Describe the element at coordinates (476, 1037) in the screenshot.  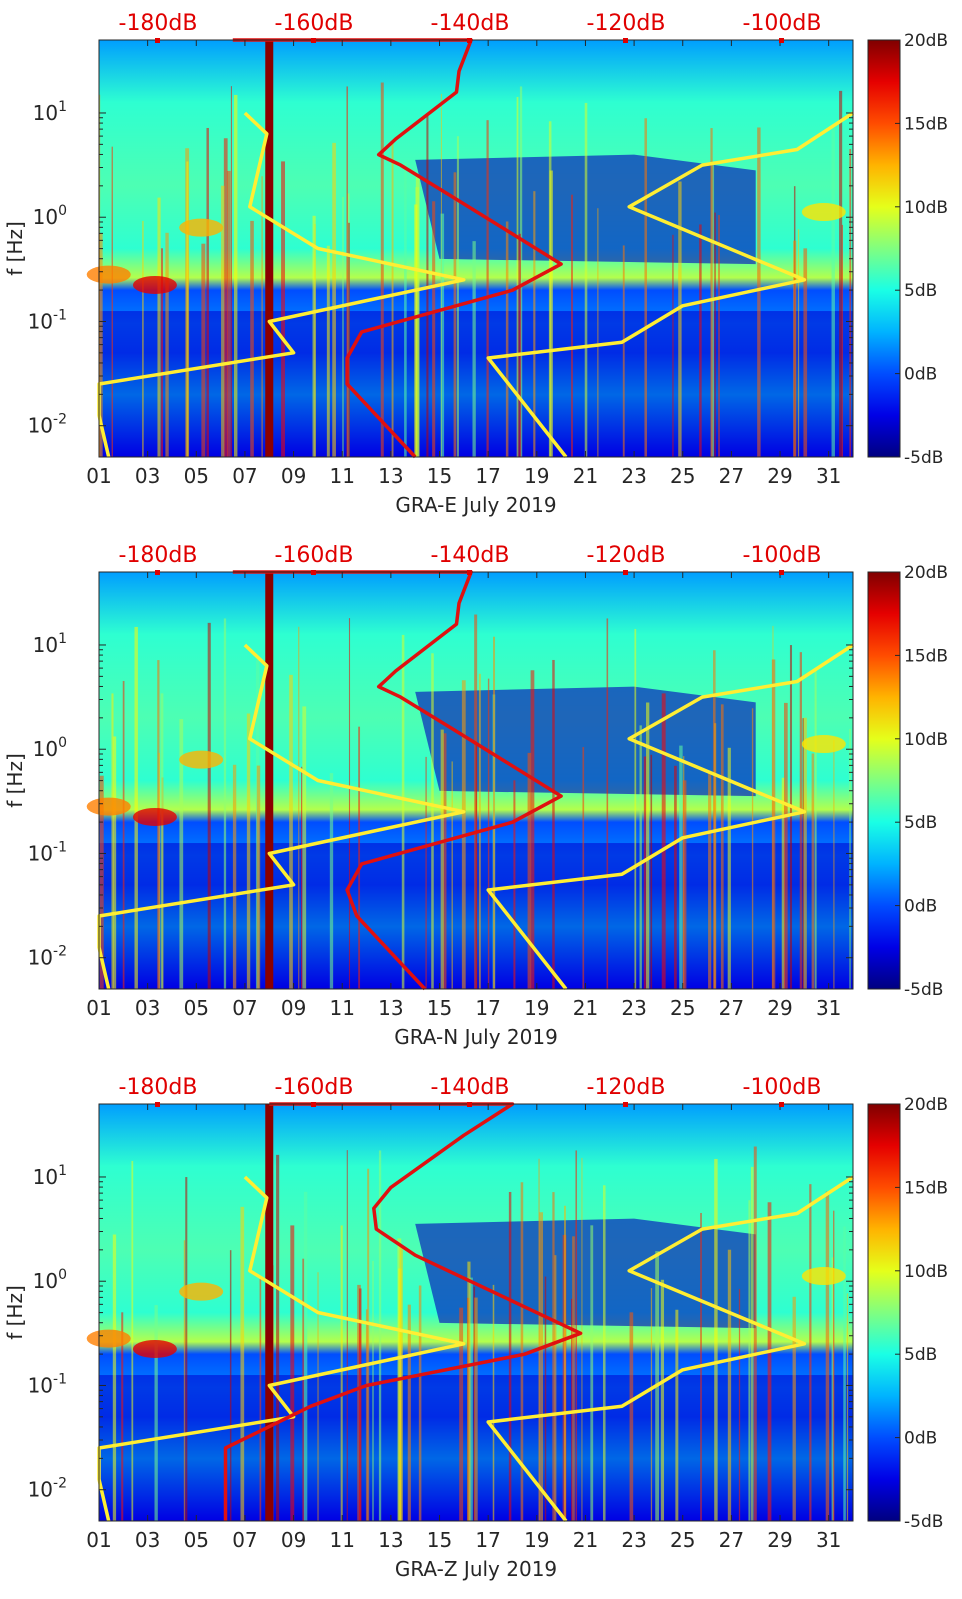
I see `x-axis-title: GRA-N July 2019` at that location.